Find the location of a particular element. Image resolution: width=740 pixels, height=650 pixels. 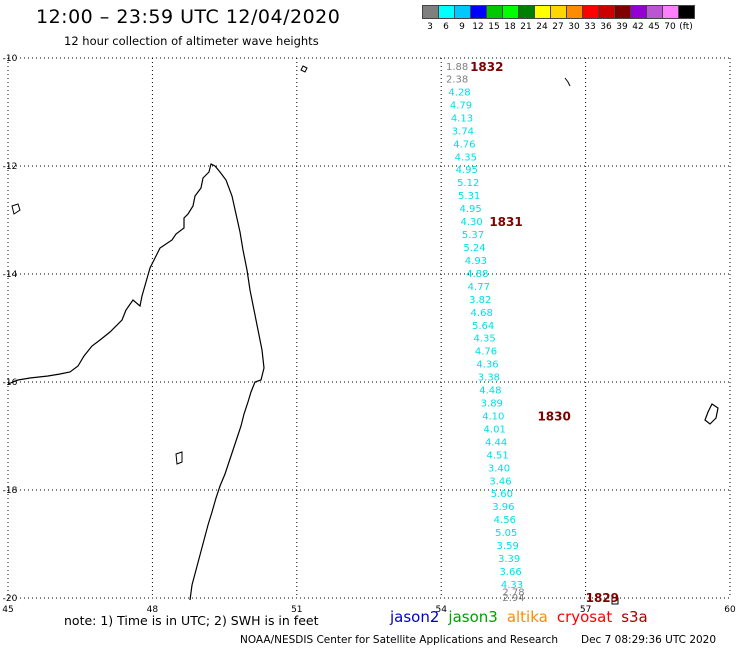

legend-tick: 30 is located at coordinates (574, 27).